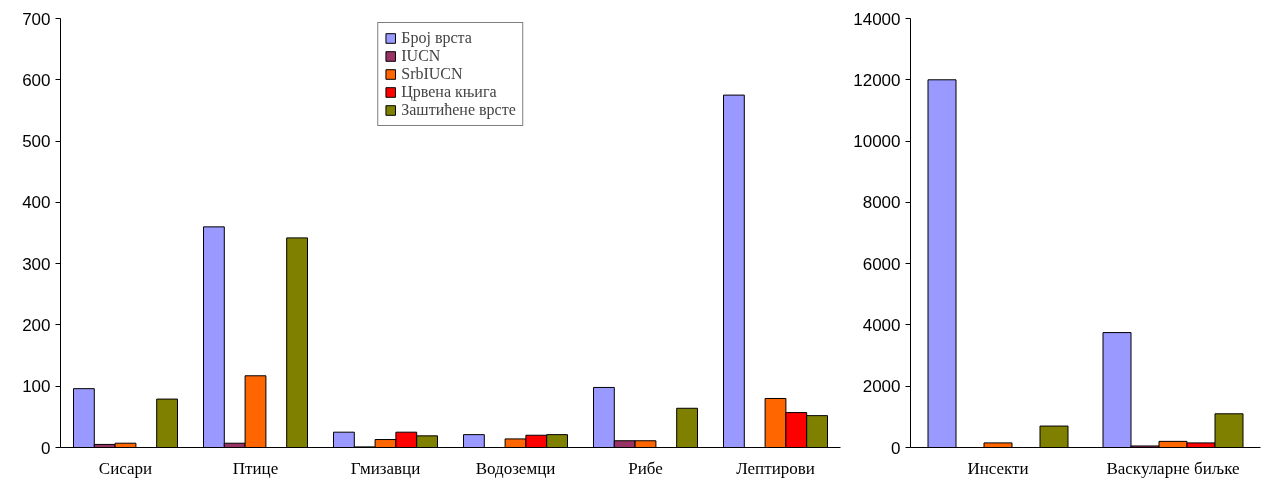 The height and width of the screenshot is (491, 1276). Describe the element at coordinates (421, 56) in the screenshot. I see `legend-label: IUCN` at that location.